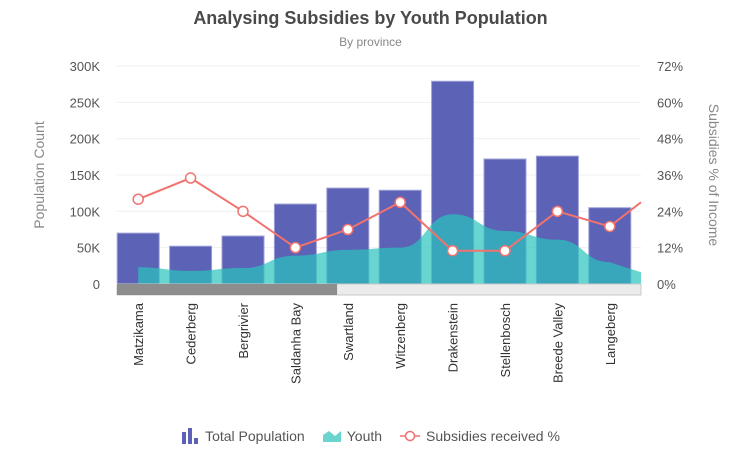  Describe the element at coordinates (400, 336) in the screenshot. I see `x-tick-label: Witzenberg` at that location.